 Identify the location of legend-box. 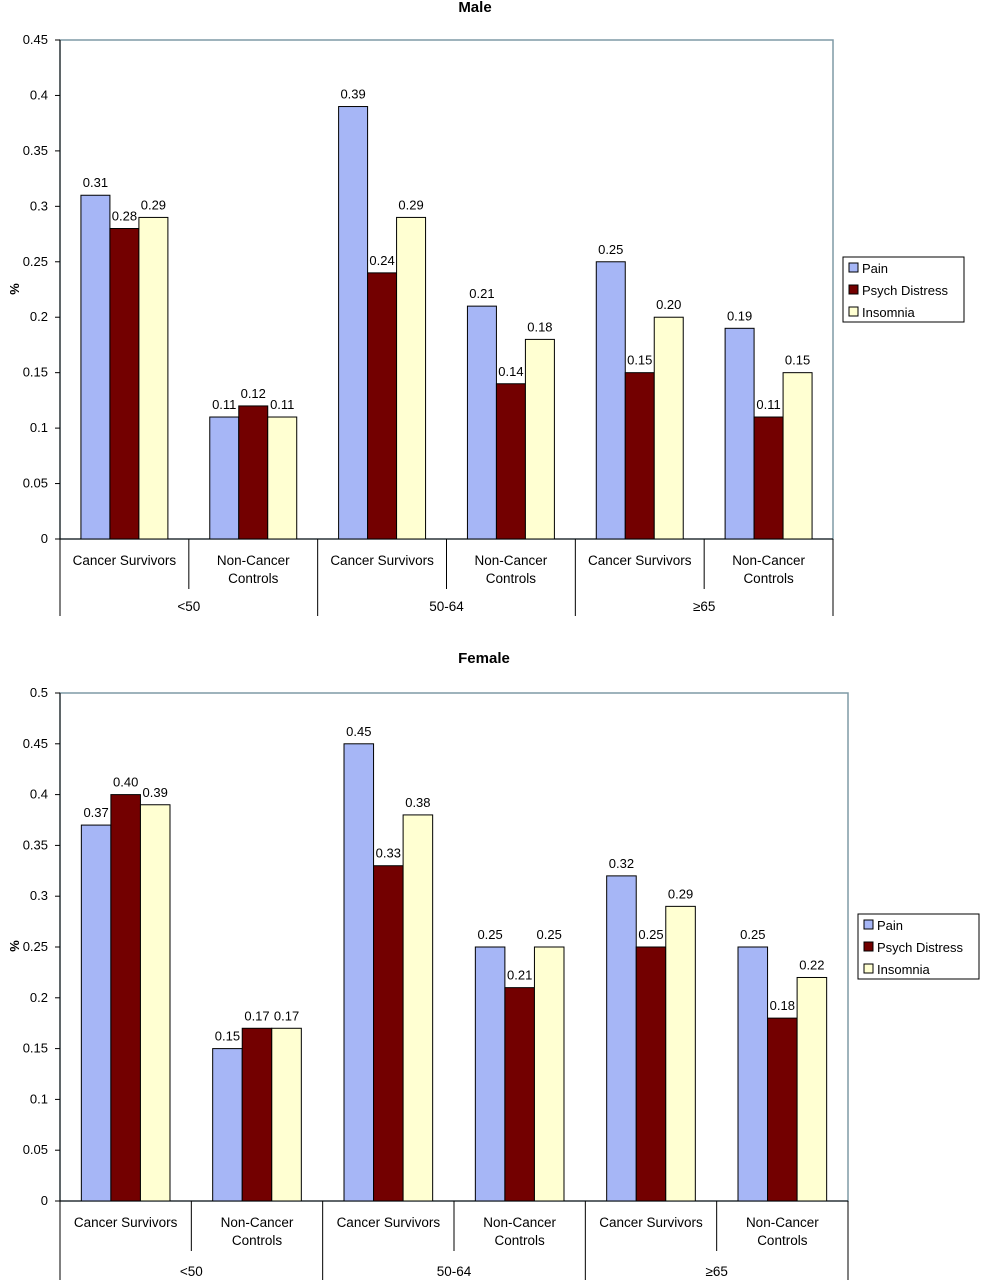
(918, 946).